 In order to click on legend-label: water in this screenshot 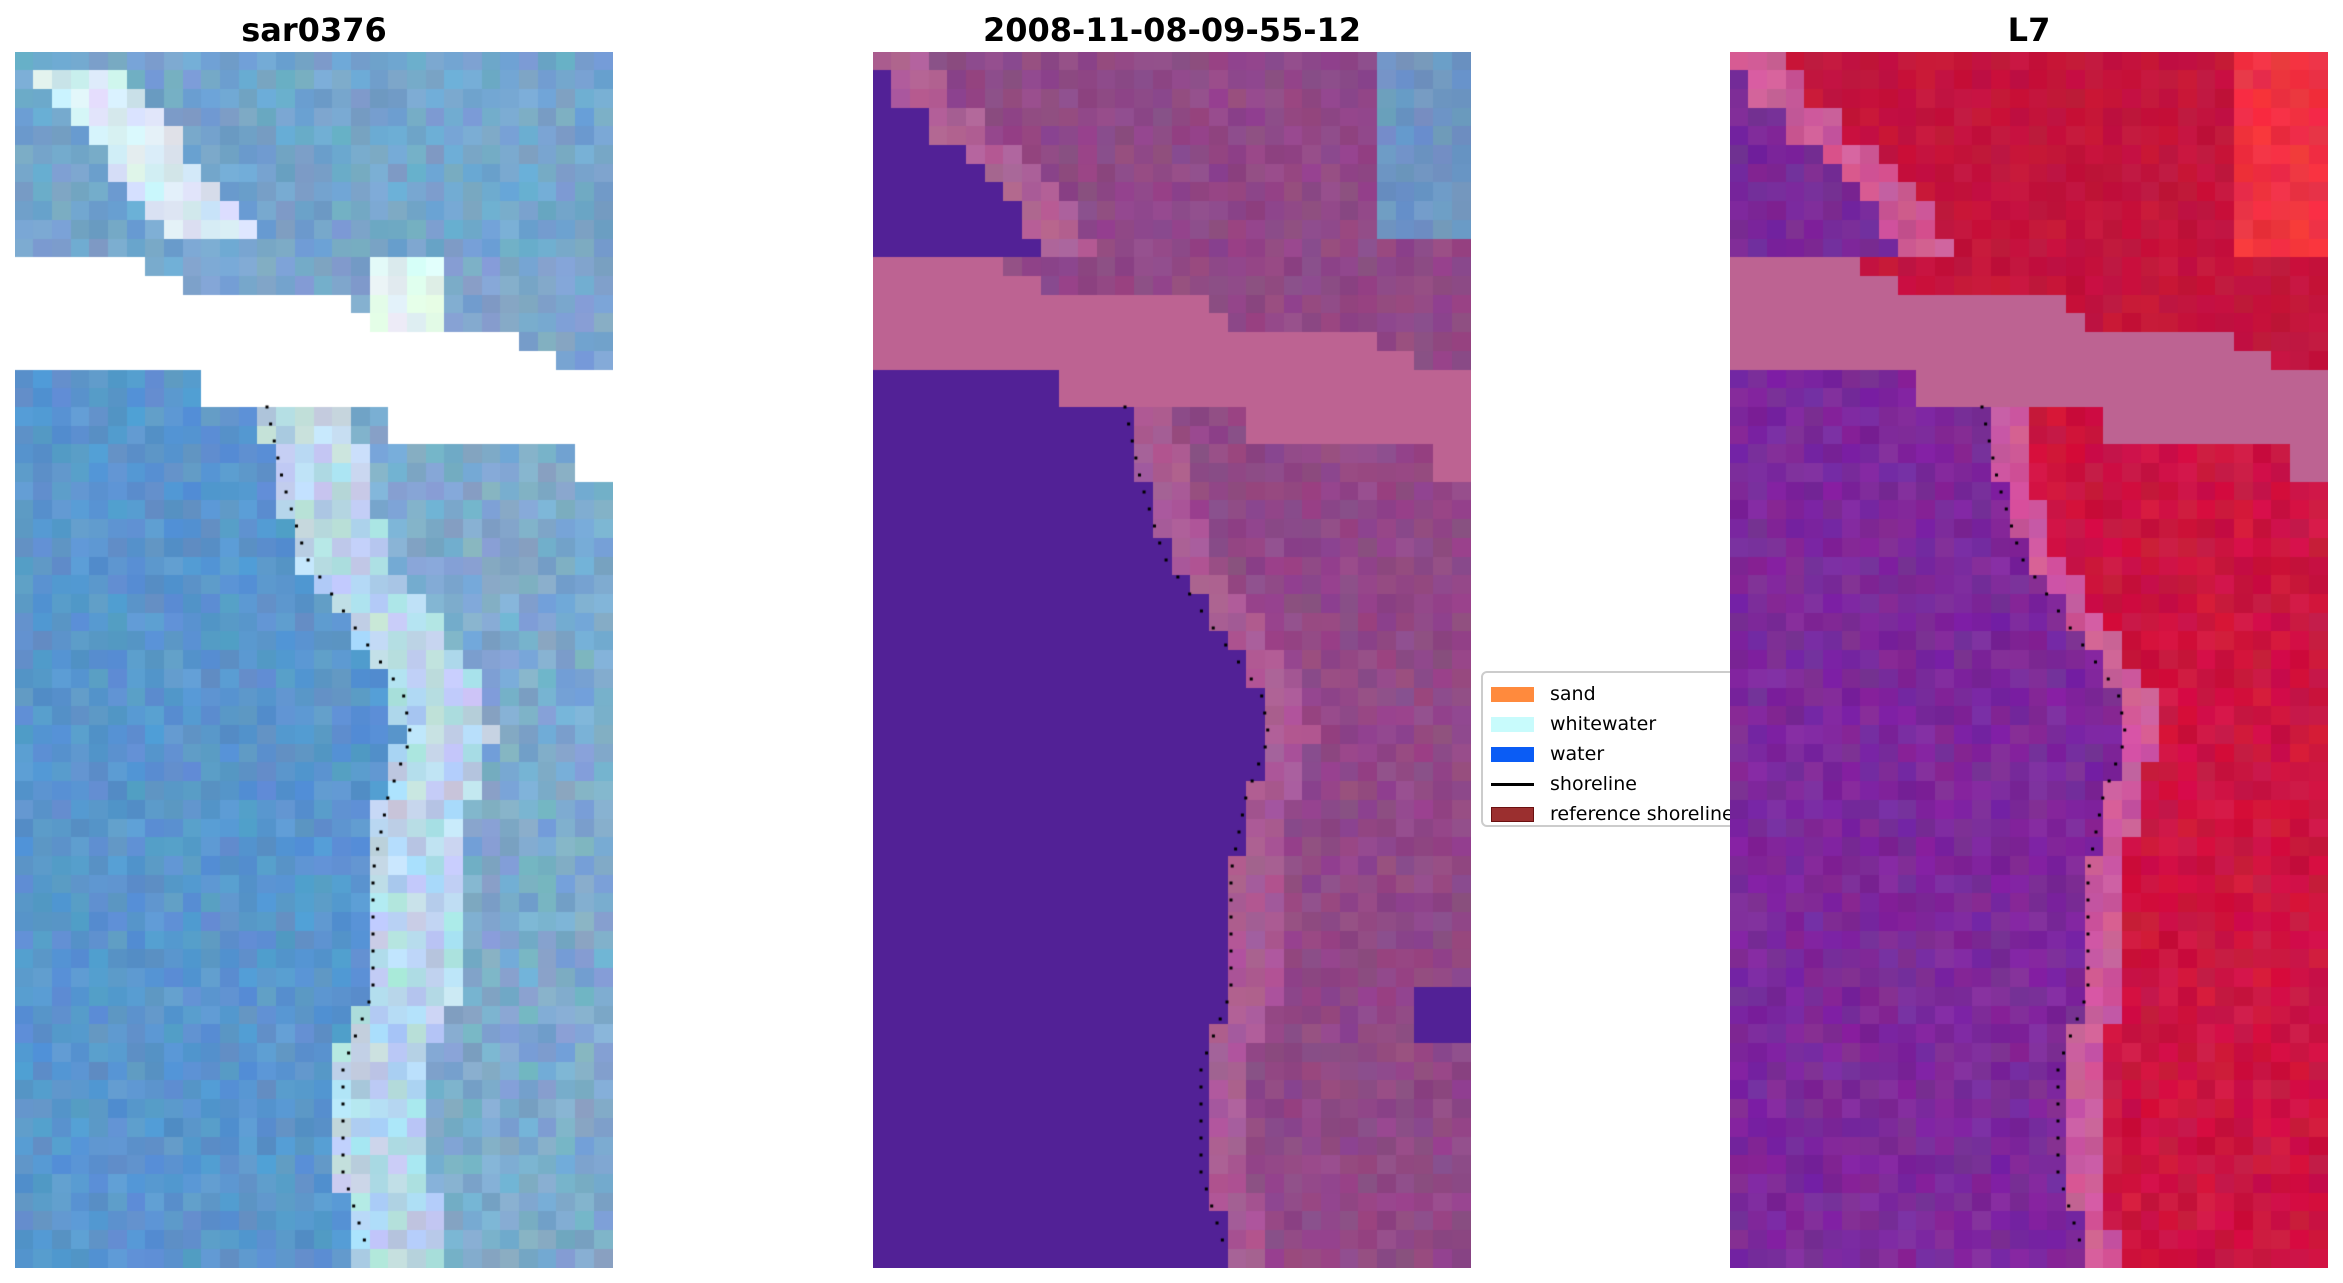, I will do `click(1577, 754)`.